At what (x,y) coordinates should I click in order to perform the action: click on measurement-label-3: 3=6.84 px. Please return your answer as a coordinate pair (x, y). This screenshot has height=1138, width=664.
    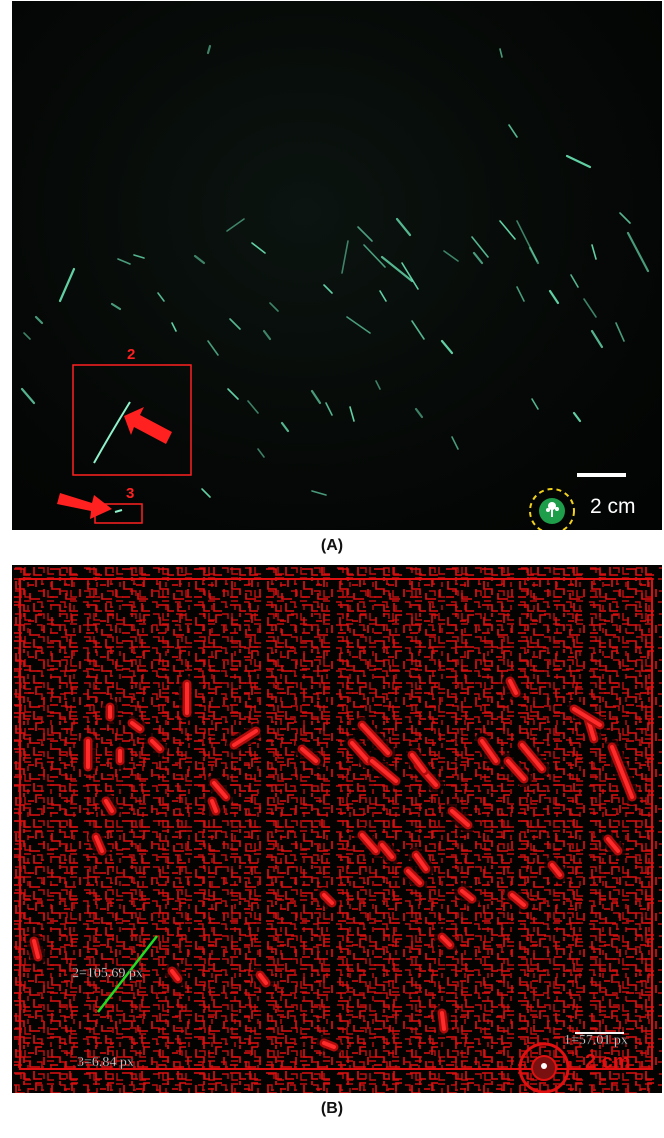
    Looking at the image, I should click on (105, 1062).